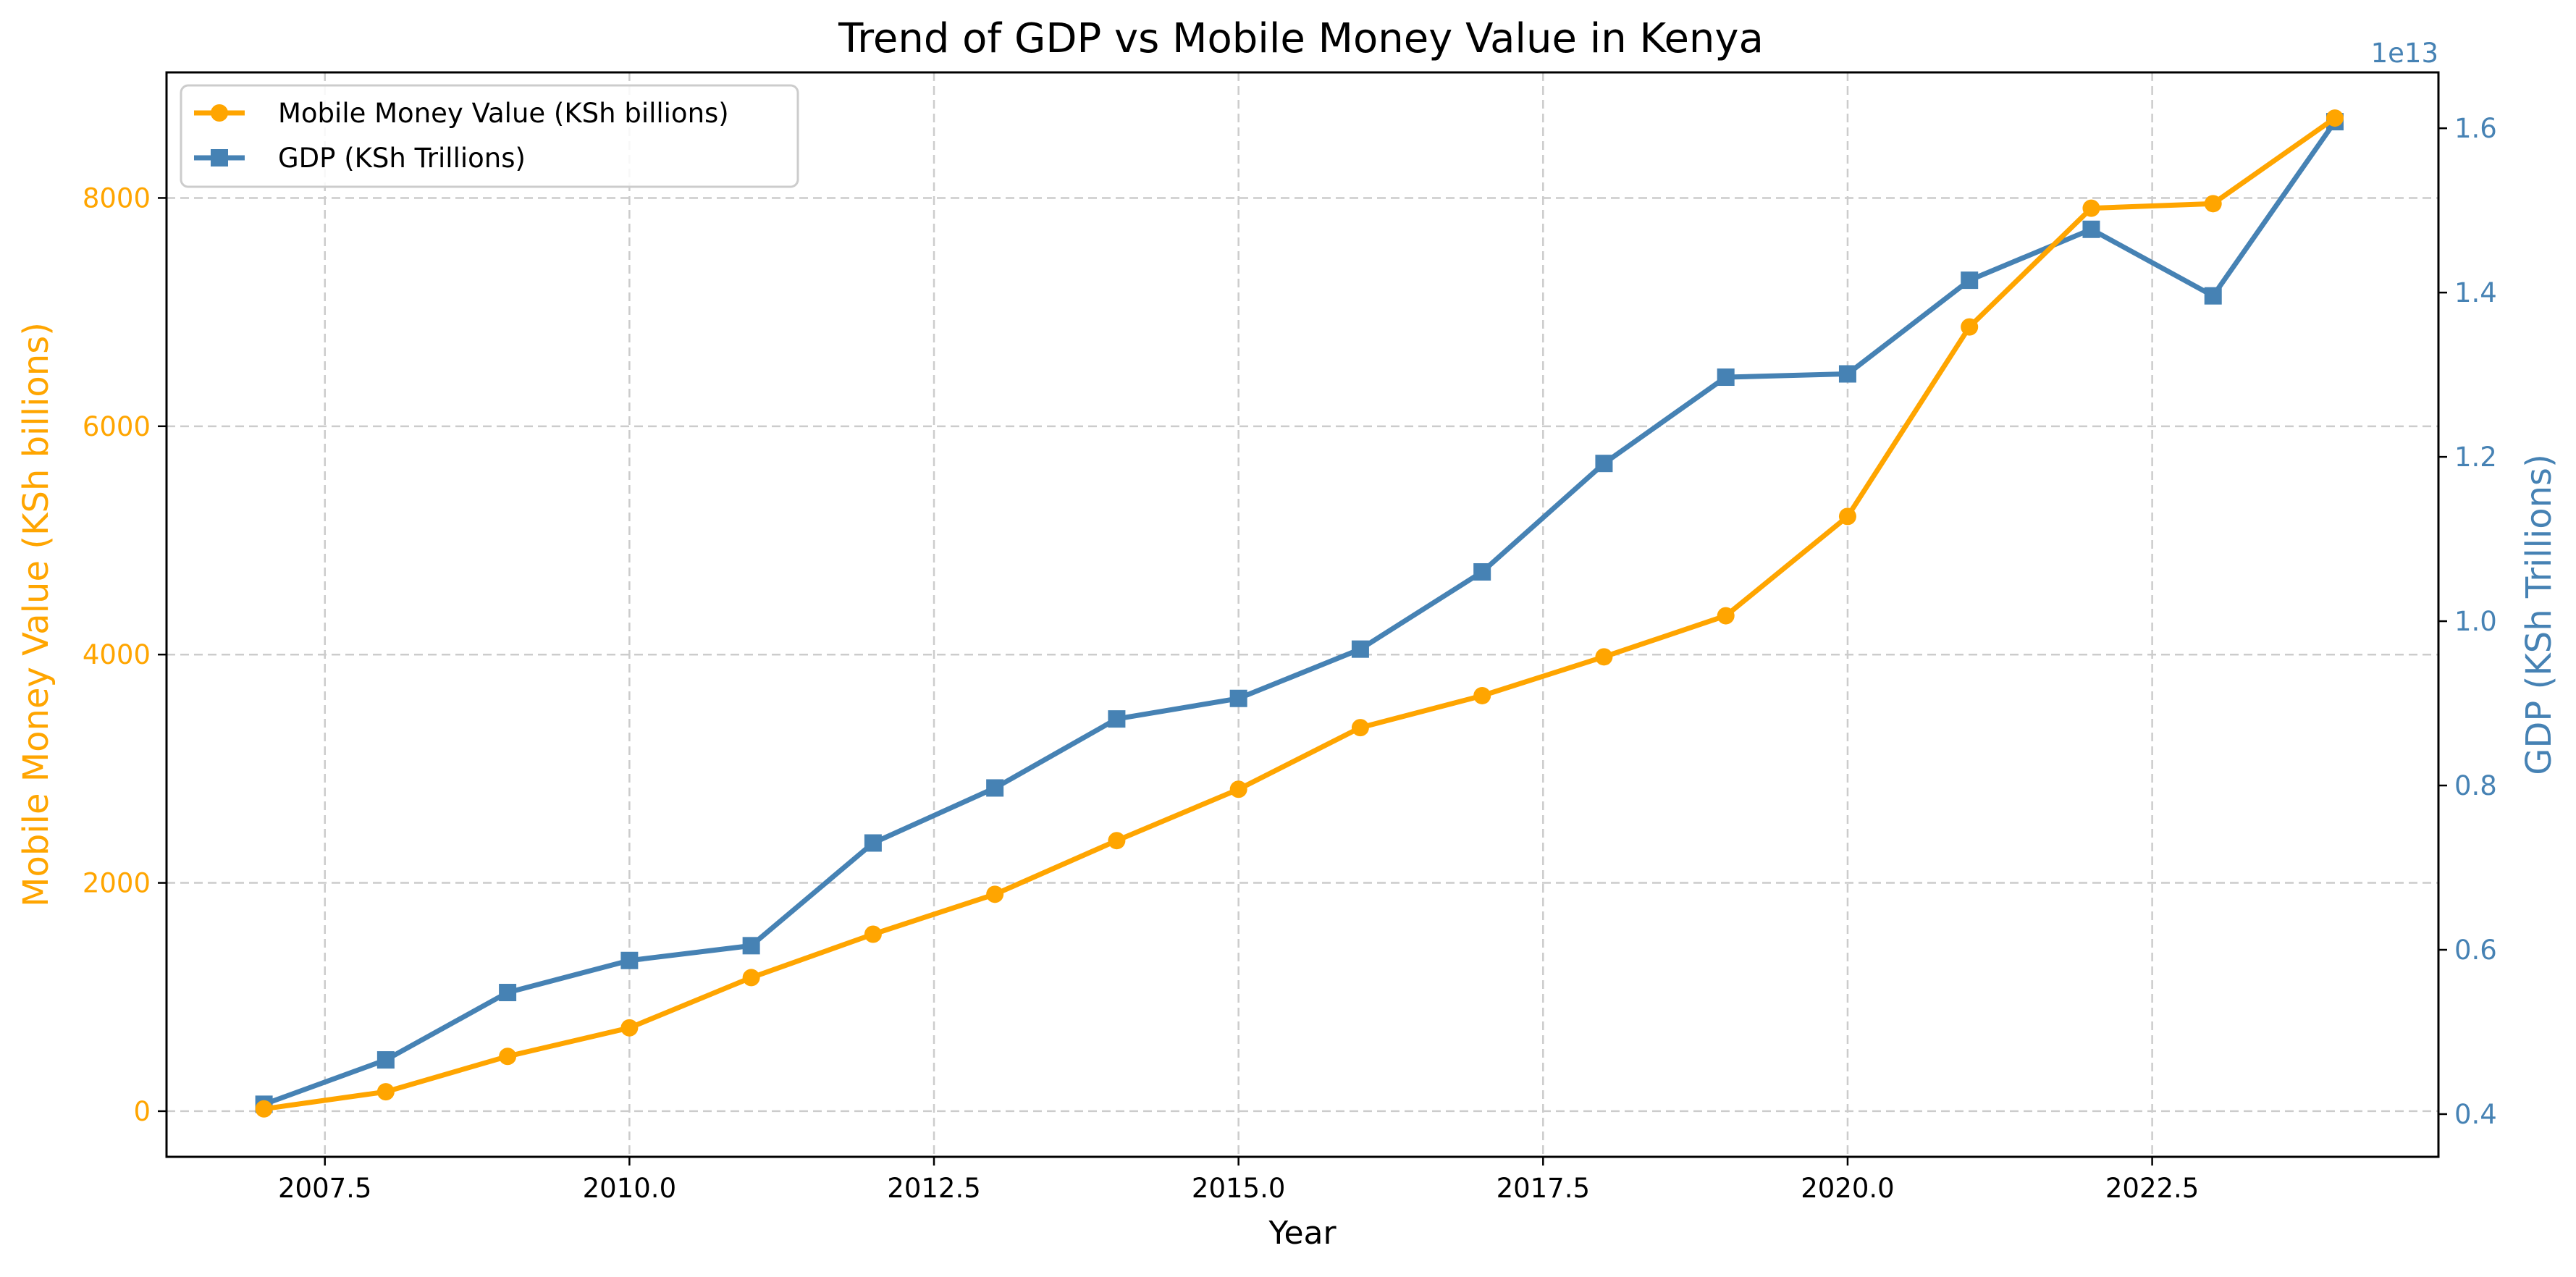 This screenshot has width=2576, height=1277. I want to click on legend-label-mobile-money: Mobile Money Value (KSh billions), so click(503, 114).